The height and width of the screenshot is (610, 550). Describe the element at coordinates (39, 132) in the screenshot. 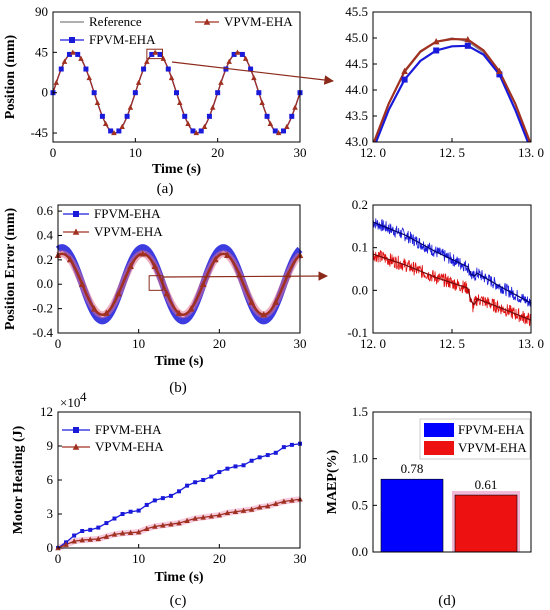

I see `y-tick-label: -45` at that location.